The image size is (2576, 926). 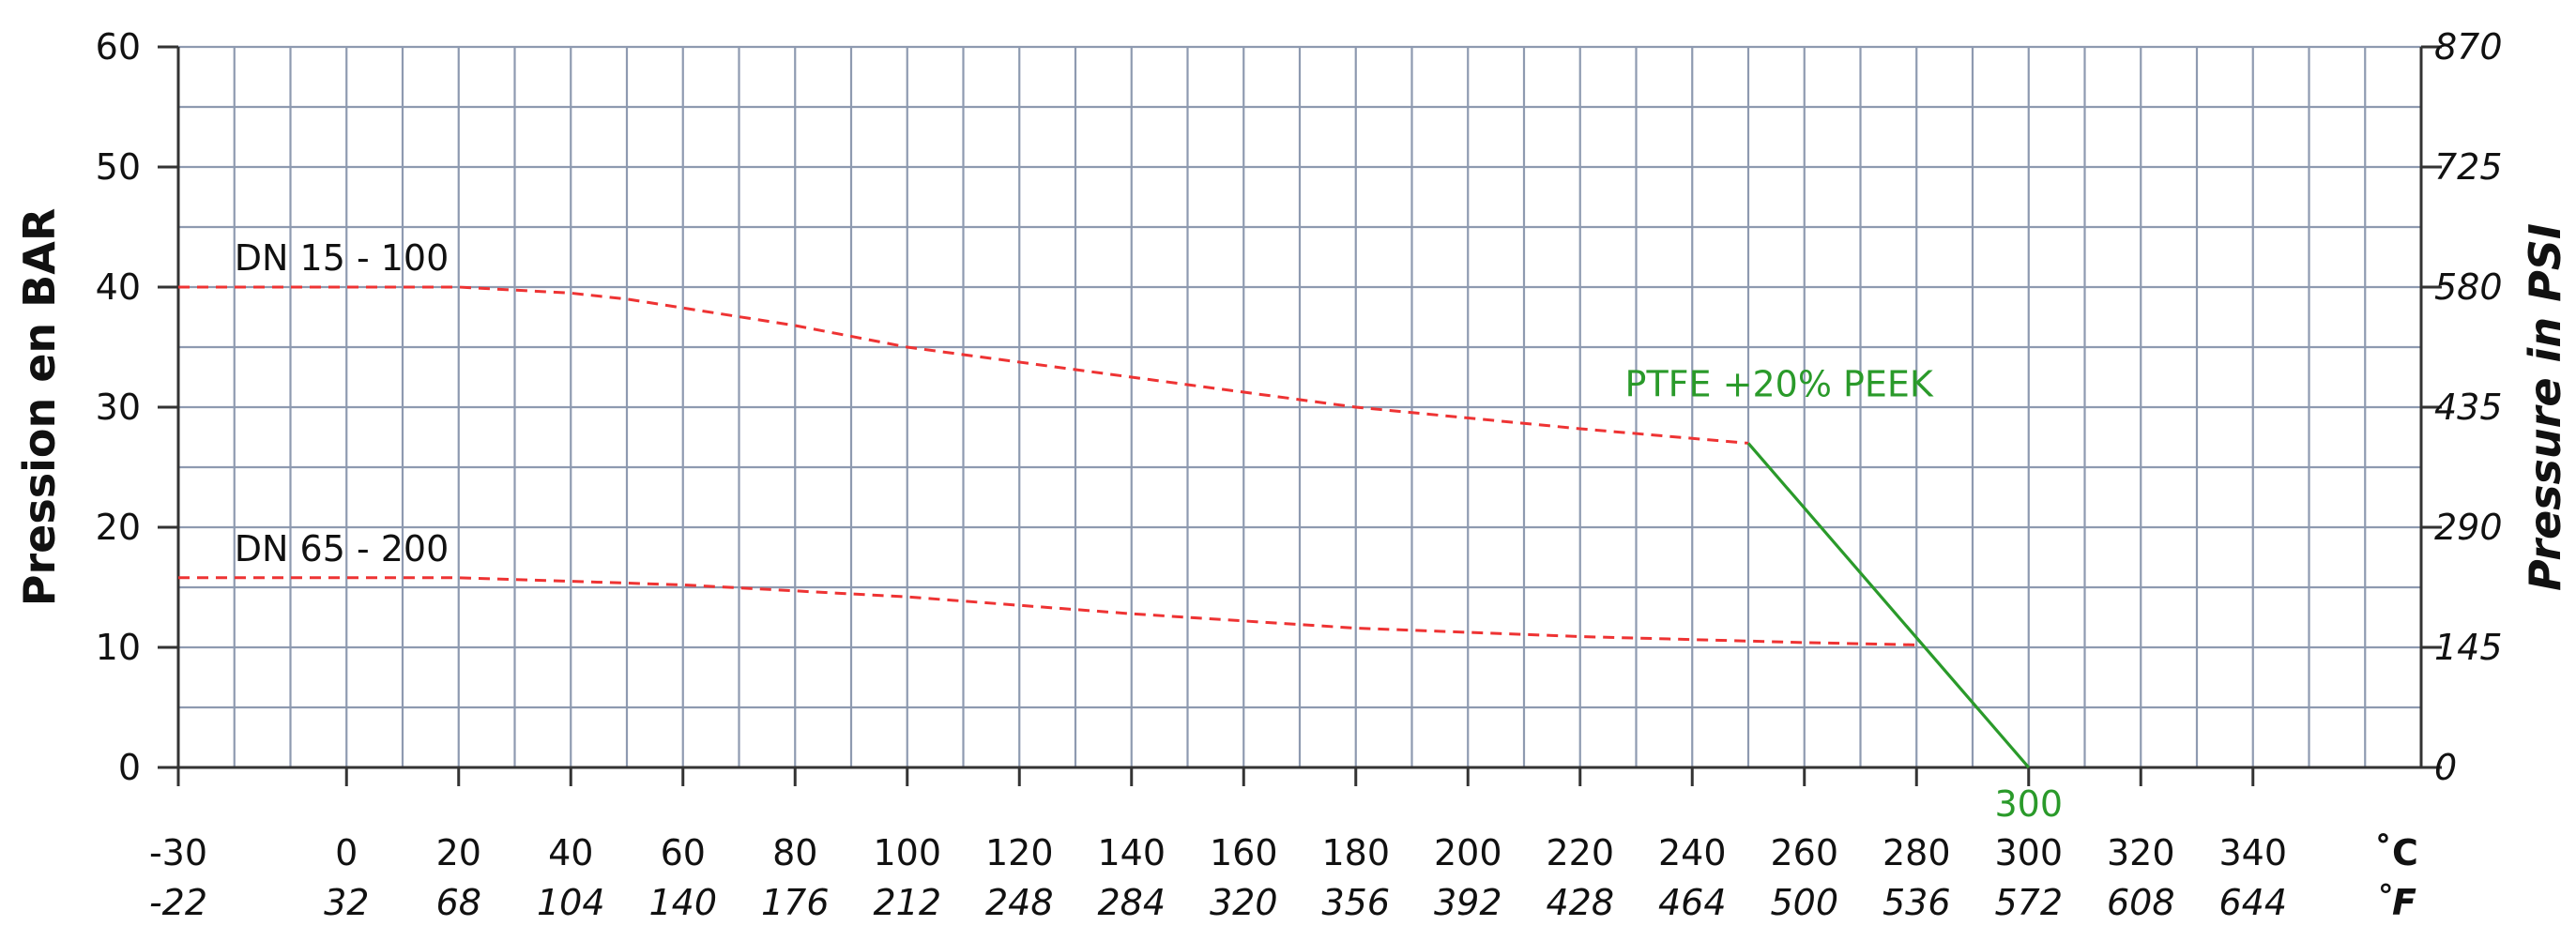 I want to click on x-tick-label-celsius: 260, so click(x=1804, y=852).